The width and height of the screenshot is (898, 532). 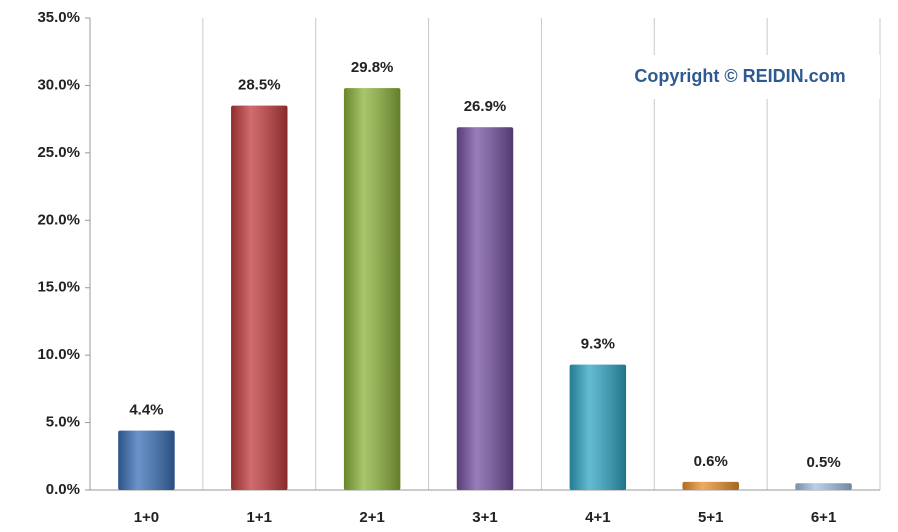 I want to click on value-label: 4.4%, so click(x=146, y=410).